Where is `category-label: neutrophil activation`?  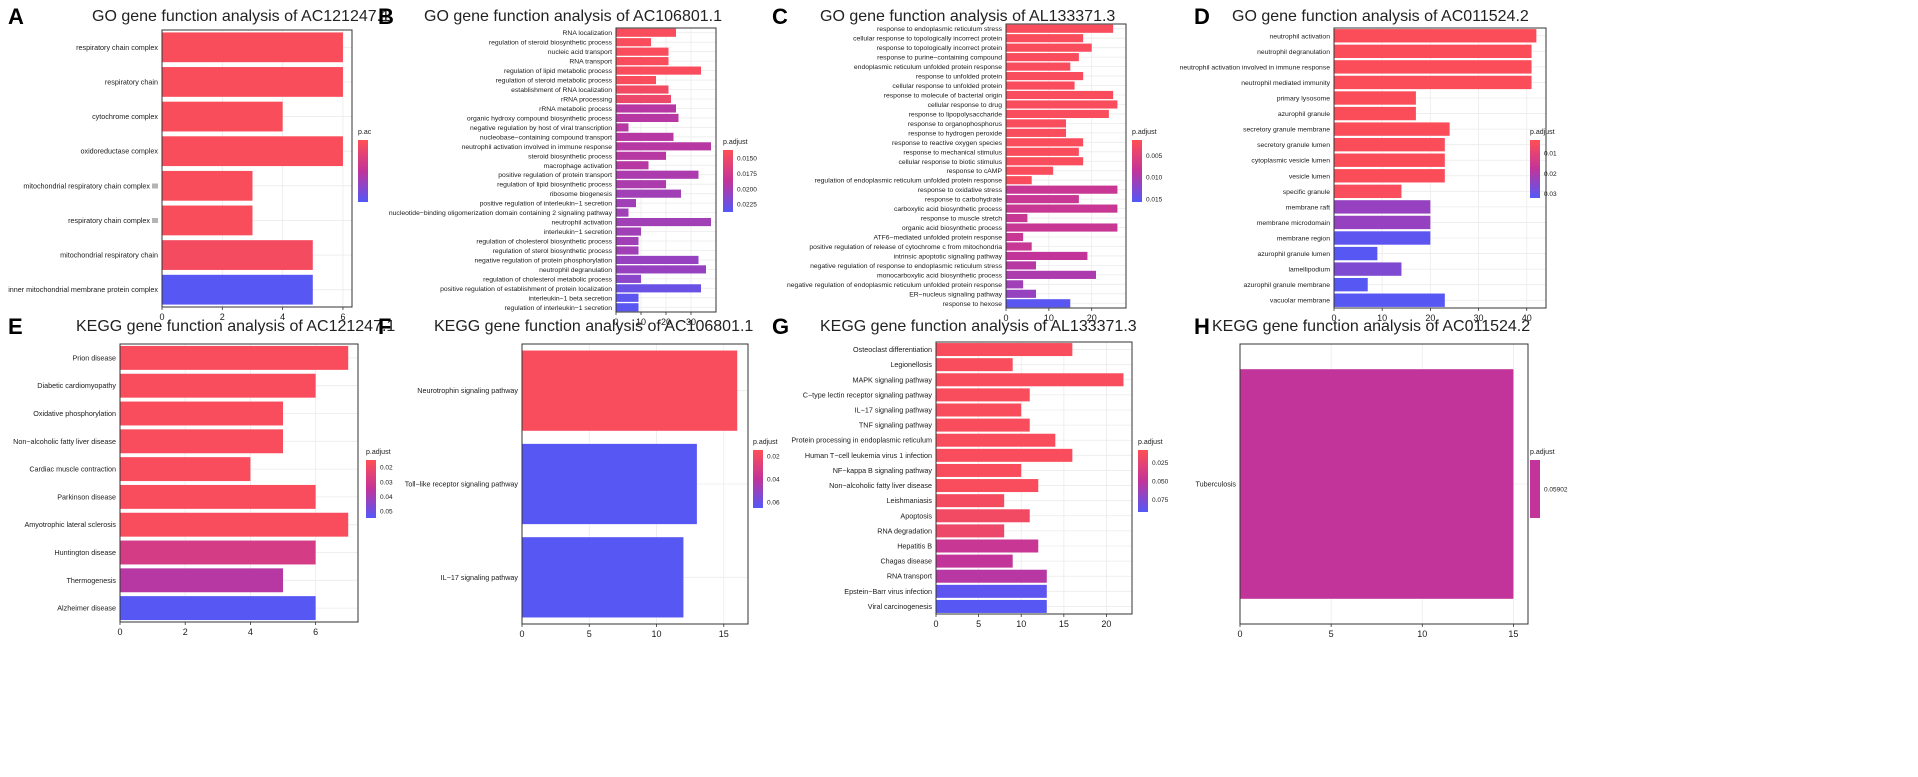
category-label: neutrophil activation is located at coordinates (1300, 36).